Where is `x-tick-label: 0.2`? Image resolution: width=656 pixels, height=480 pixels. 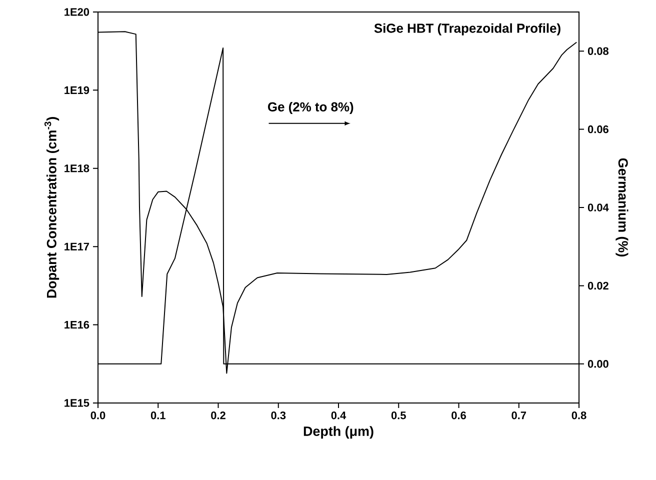
x-tick-label: 0.2 is located at coordinates (218, 416).